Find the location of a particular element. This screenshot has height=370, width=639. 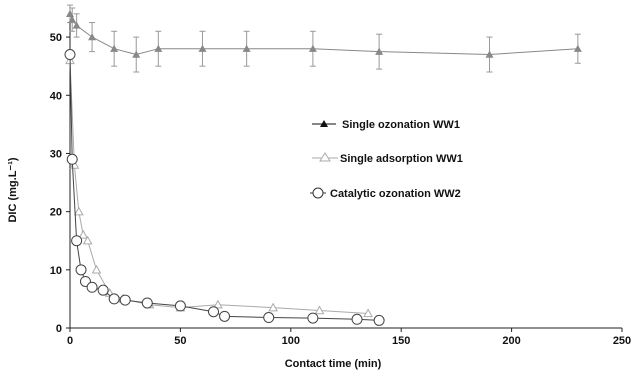

y-tick-label: 10 is located at coordinates (56, 271).